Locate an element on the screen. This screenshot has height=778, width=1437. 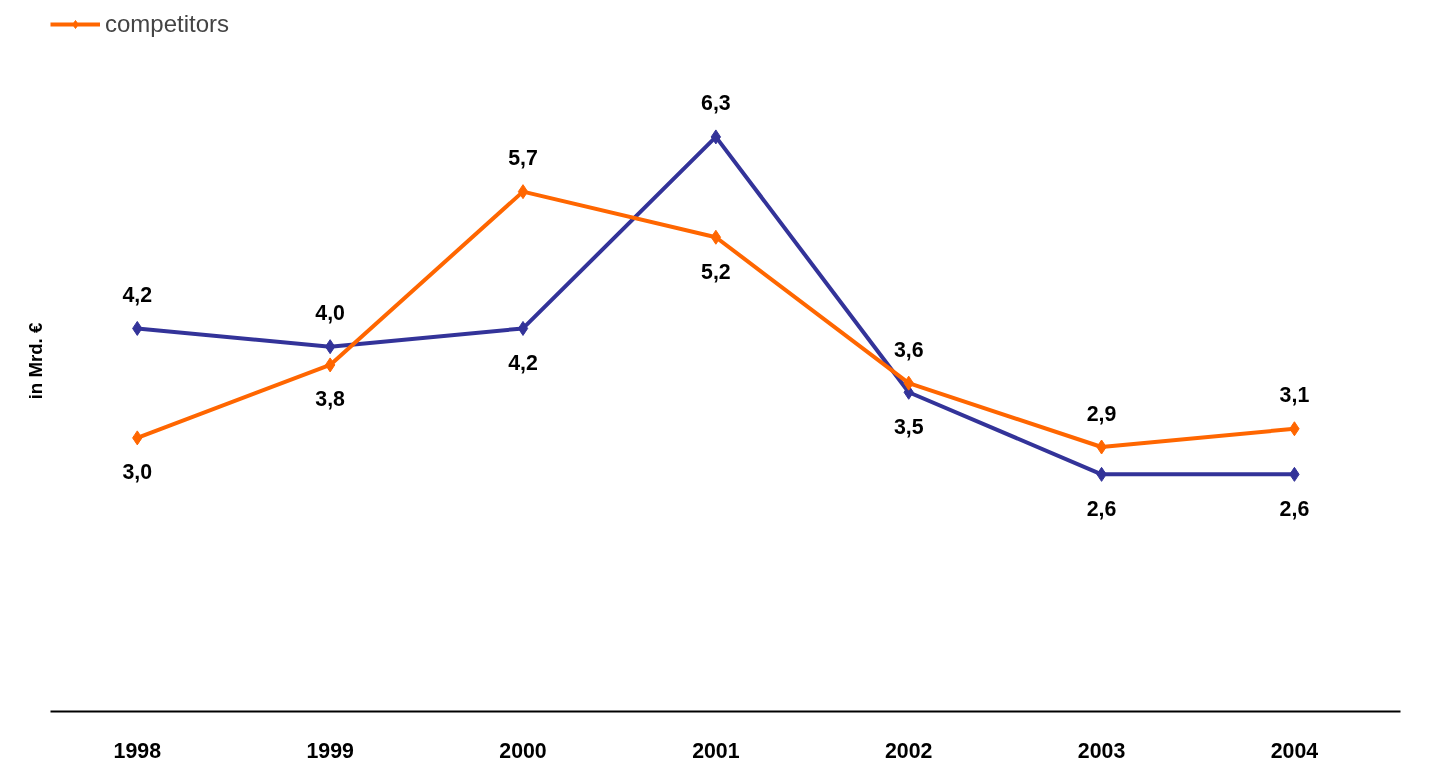
data-label: 5,2 is located at coordinates (716, 271).